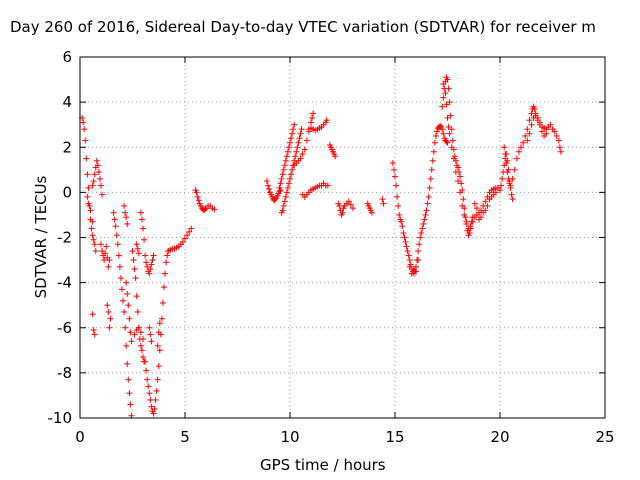  Describe the element at coordinates (67, 102) in the screenshot. I see `y-tick-label: 4` at that location.